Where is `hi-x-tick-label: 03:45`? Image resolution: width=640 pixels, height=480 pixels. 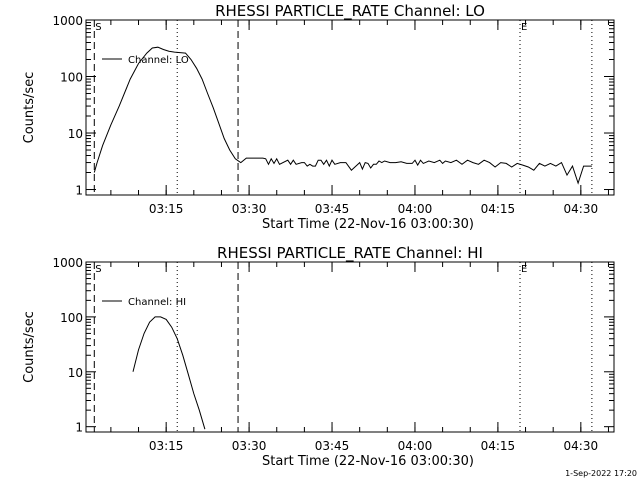 hi-x-tick-label: 03:45 is located at coordinates (332, 446).